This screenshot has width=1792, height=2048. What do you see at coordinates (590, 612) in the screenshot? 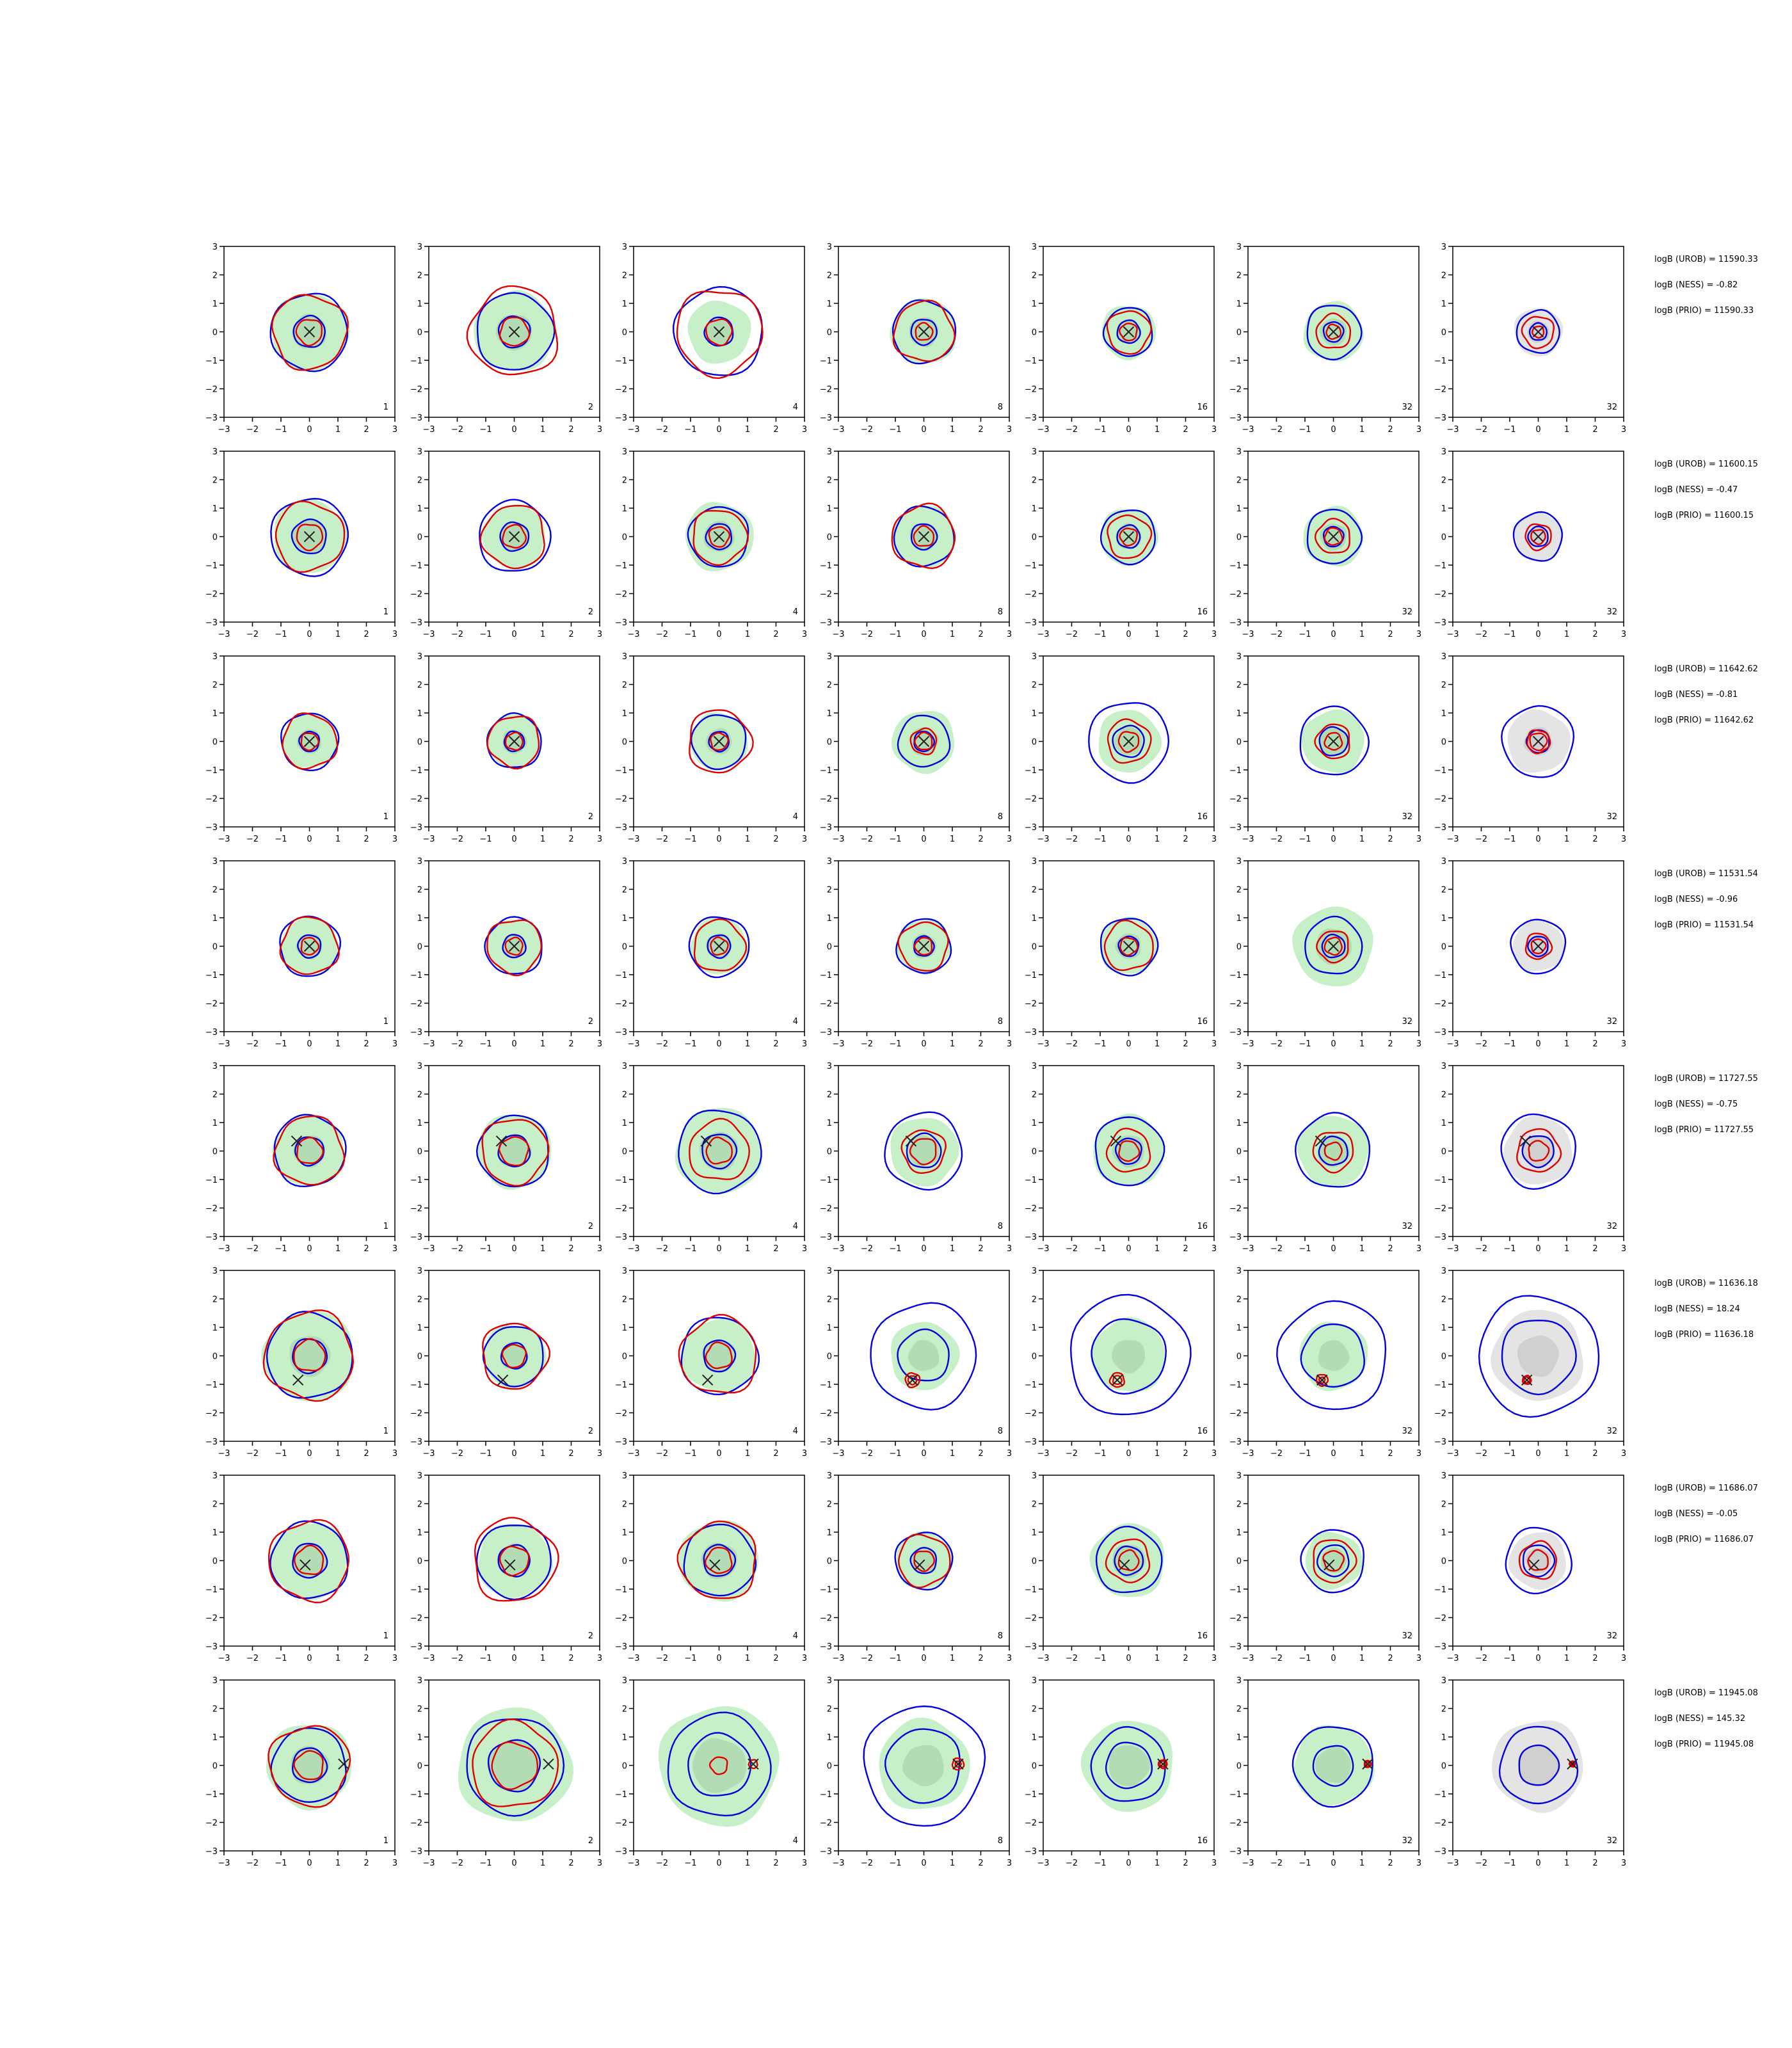
I see `panel-number: 2` at bounding box center [590, 612].